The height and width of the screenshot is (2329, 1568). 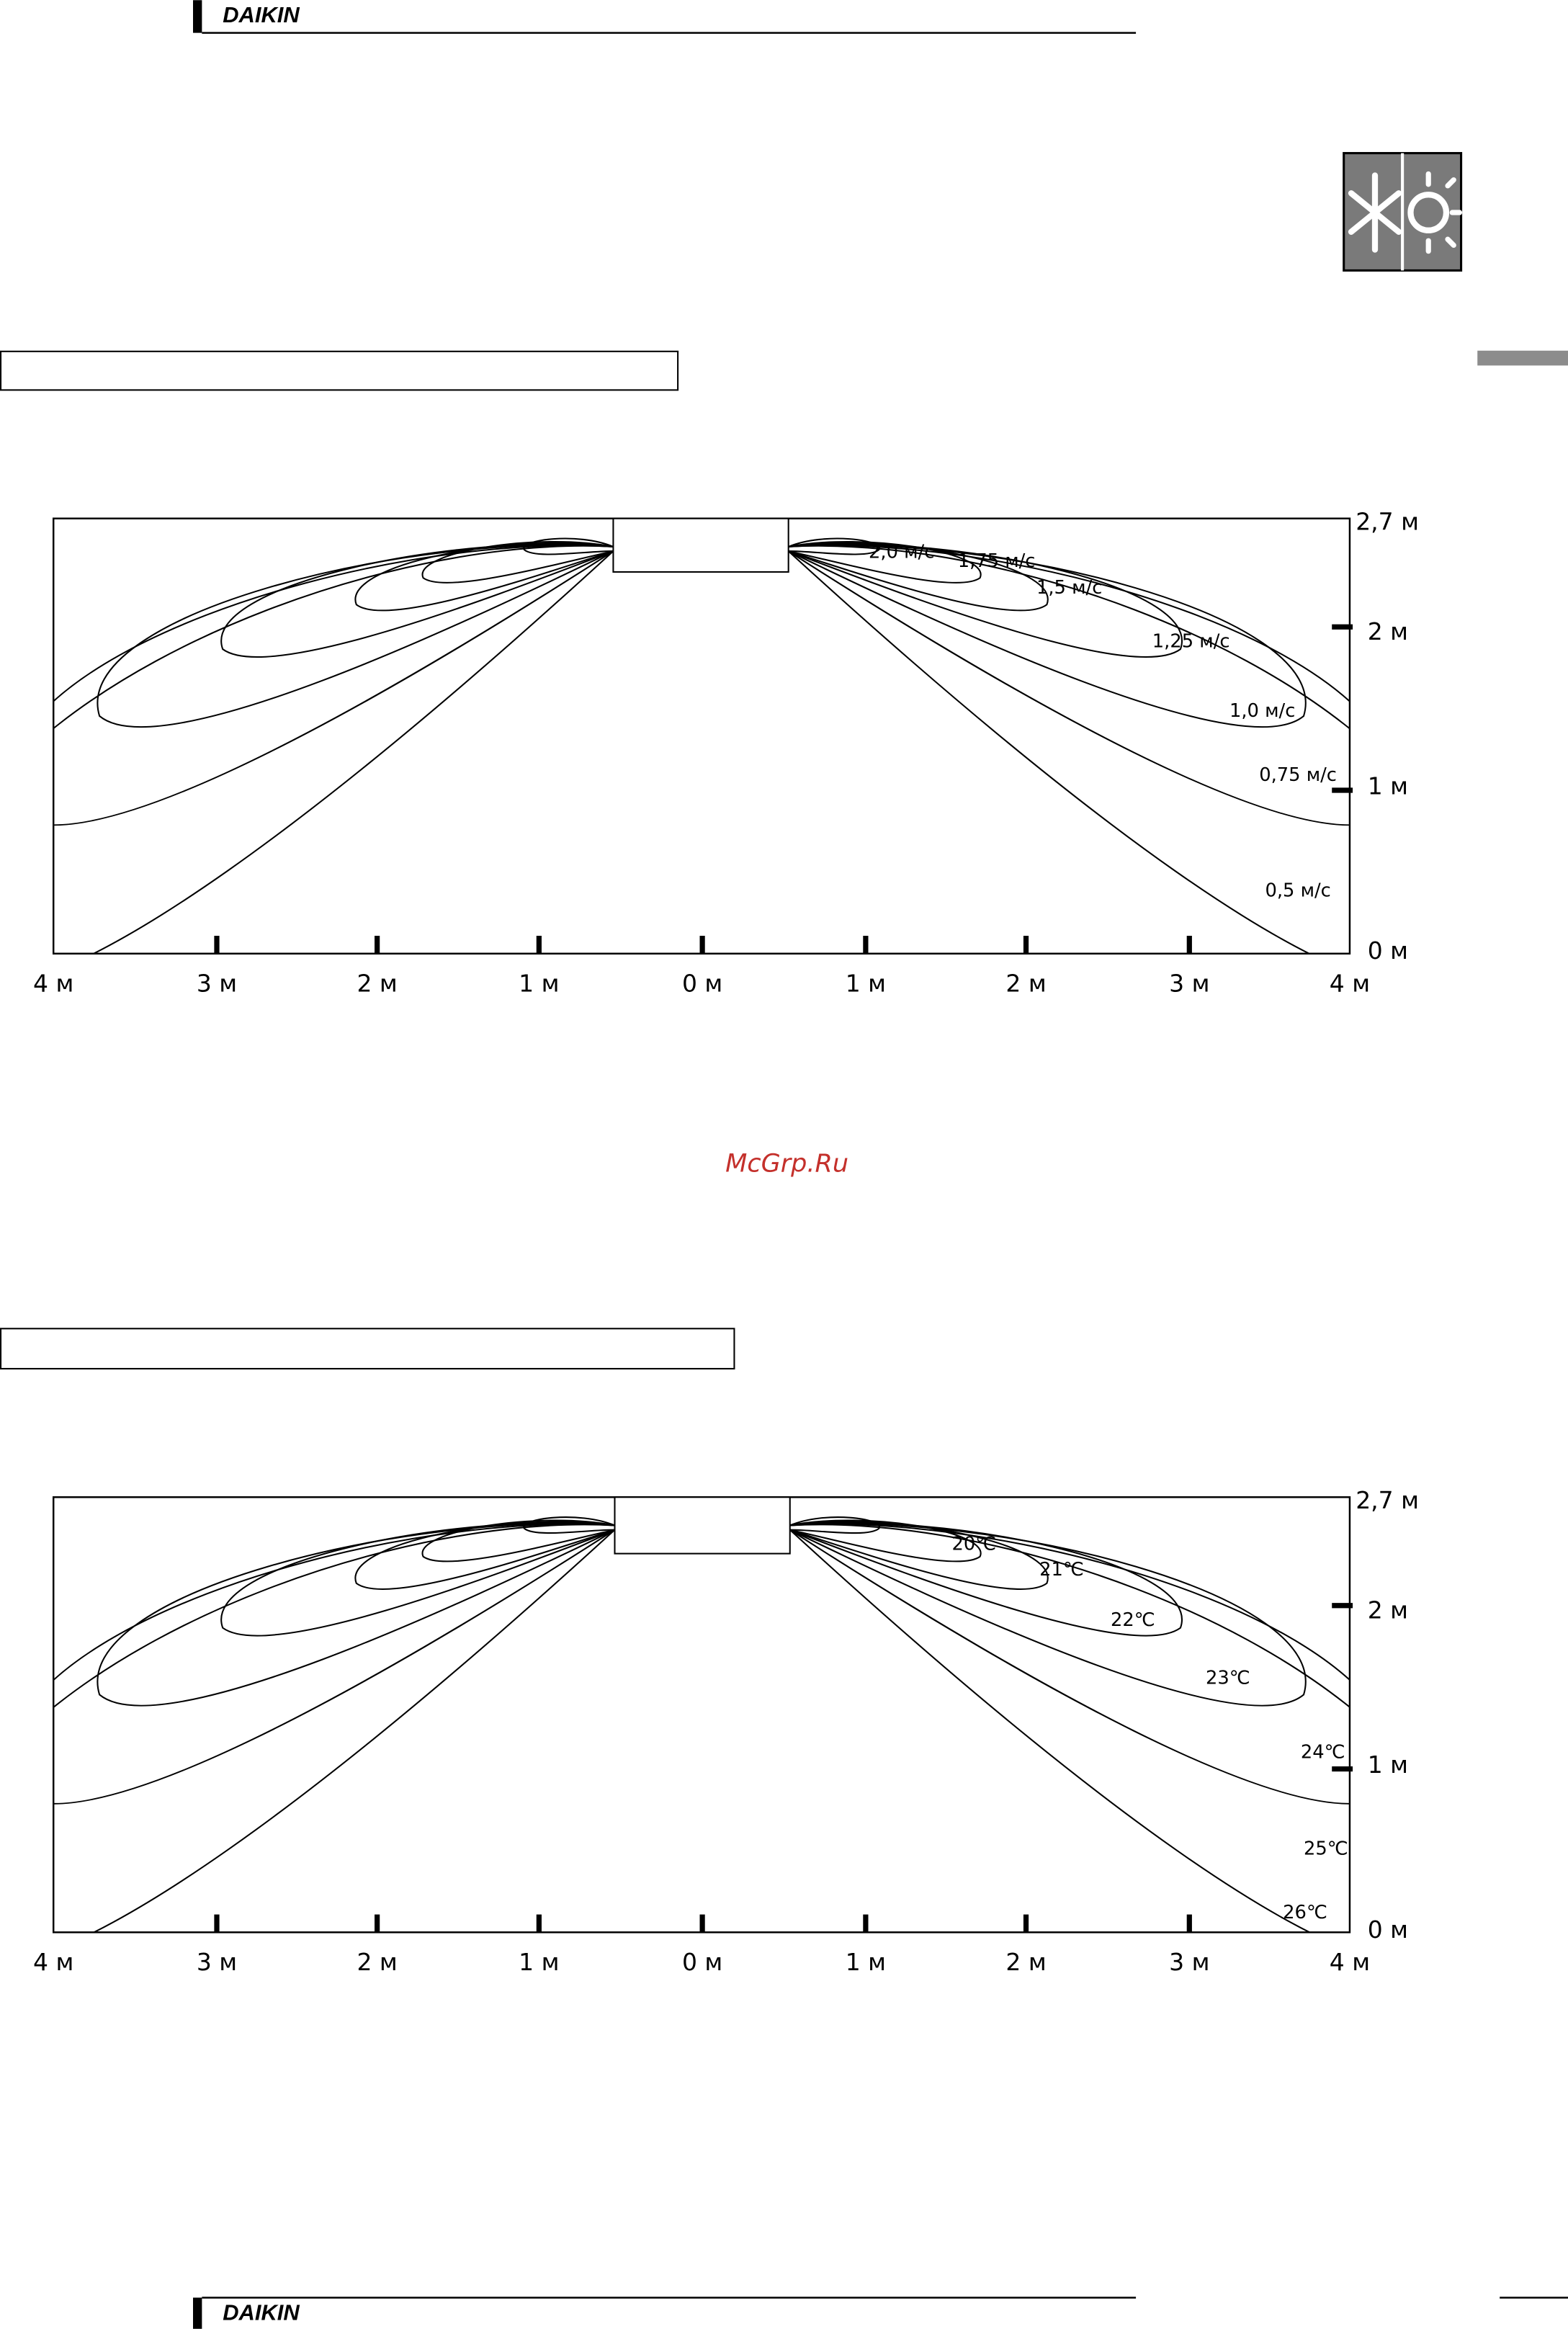 What do you see at coordinates (261, 14) in the screenshot?
I see `header-brand: DAIKIN` at bounding box center [261, 14].